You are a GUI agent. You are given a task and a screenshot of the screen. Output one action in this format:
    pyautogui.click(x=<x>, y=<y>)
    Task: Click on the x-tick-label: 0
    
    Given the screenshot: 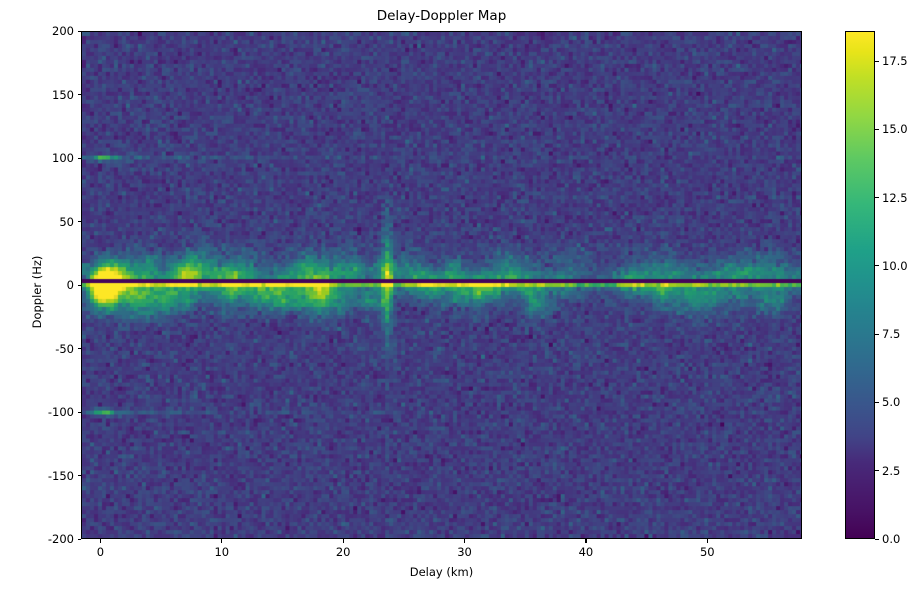 What is the action you would take?
    pyautogui.click(x=100, y=552)
    